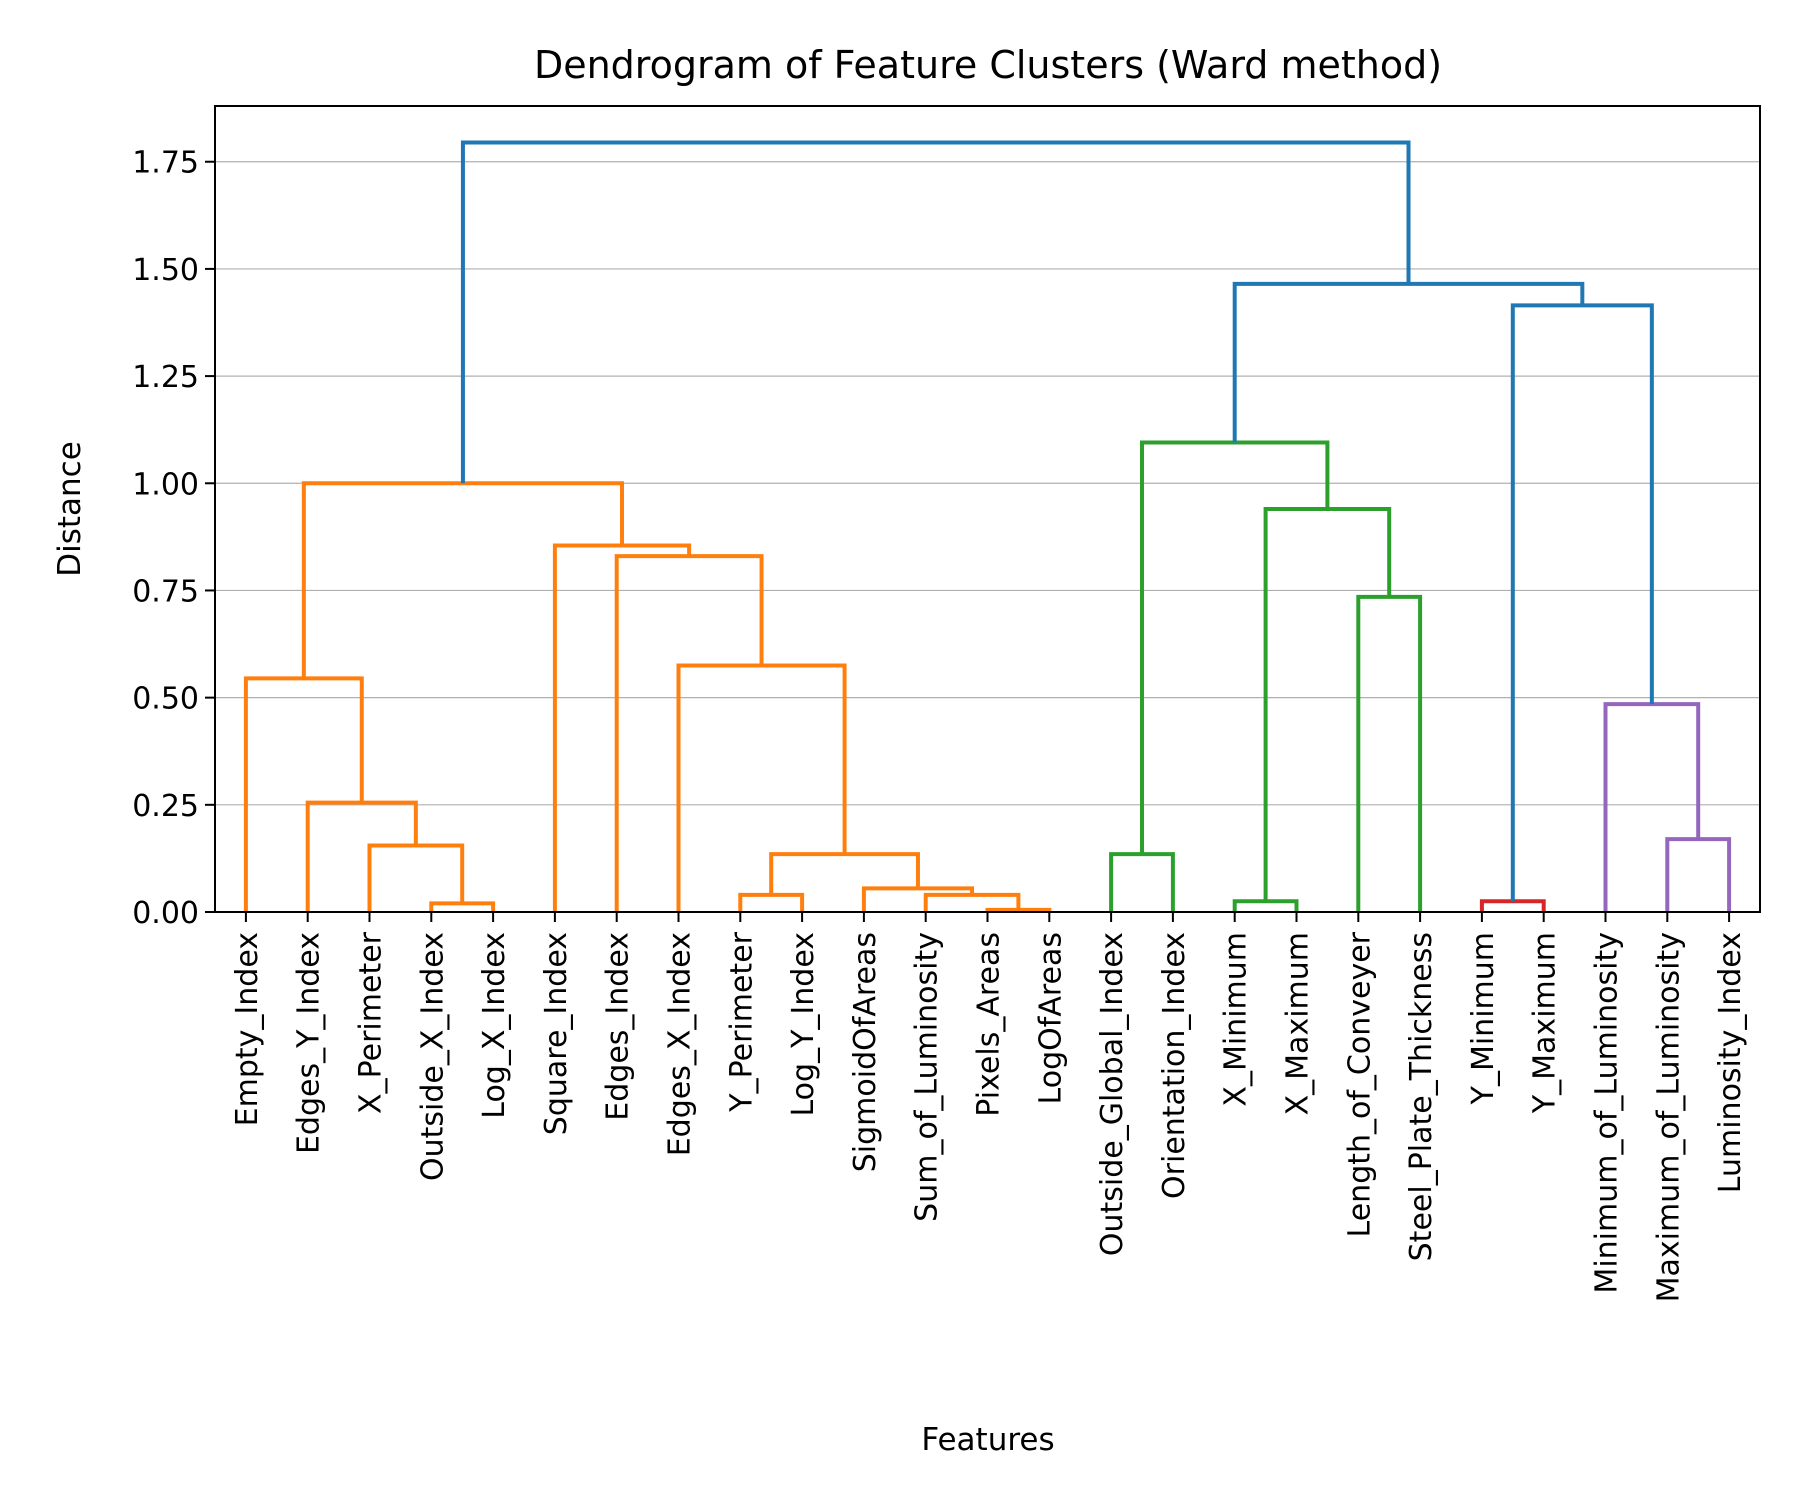  Describe the element at coordinates (173, 538) in the screenshot. I see `y-axis-ticks: 0.00 0.25 0.50 0.75 1.00 1.25 1.50 1.75` at that location.